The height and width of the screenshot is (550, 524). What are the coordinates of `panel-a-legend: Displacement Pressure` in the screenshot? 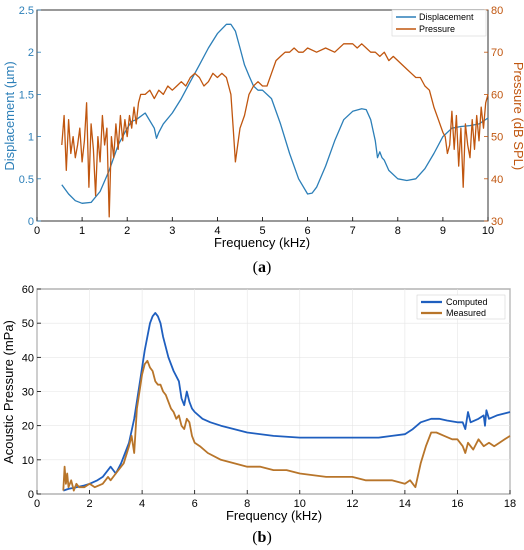 It's located at (439, 23).